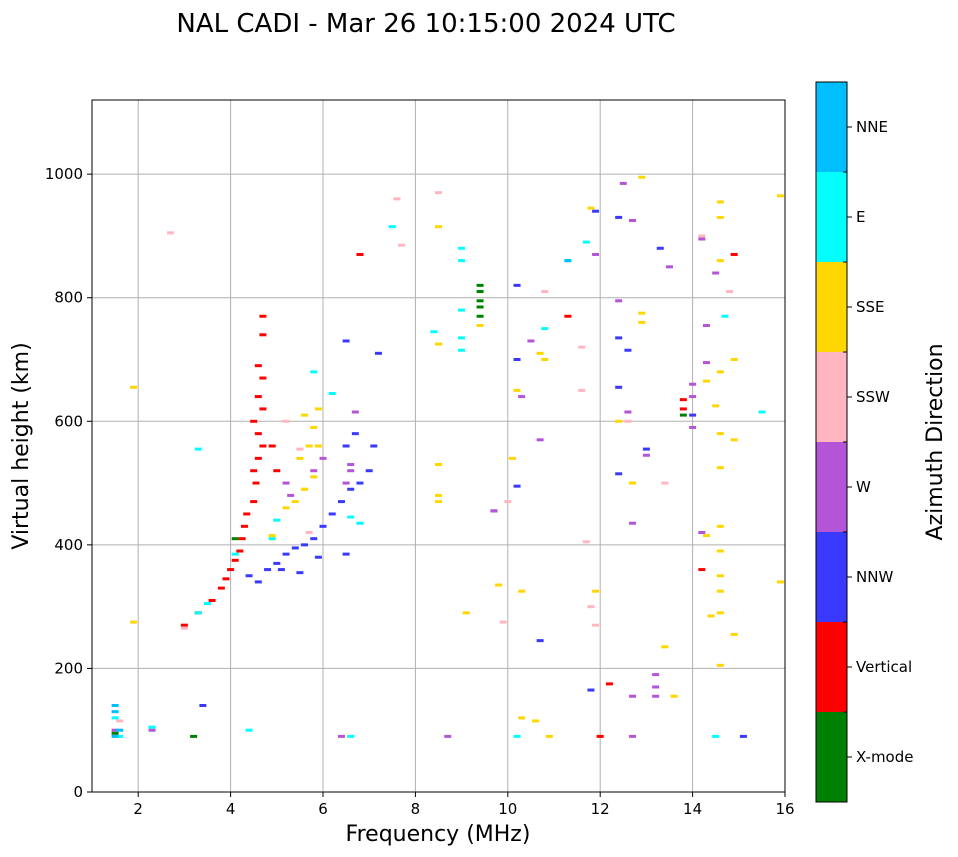  Describe the element at coordinates (831, 487) in the screenshot. I see `colorbar-swatch-w` at that location.